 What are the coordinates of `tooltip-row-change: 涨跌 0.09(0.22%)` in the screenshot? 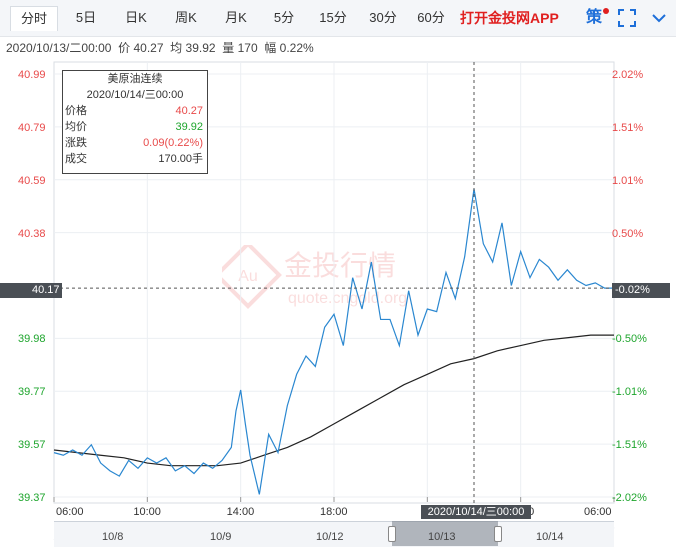 It's located at (135, 143).